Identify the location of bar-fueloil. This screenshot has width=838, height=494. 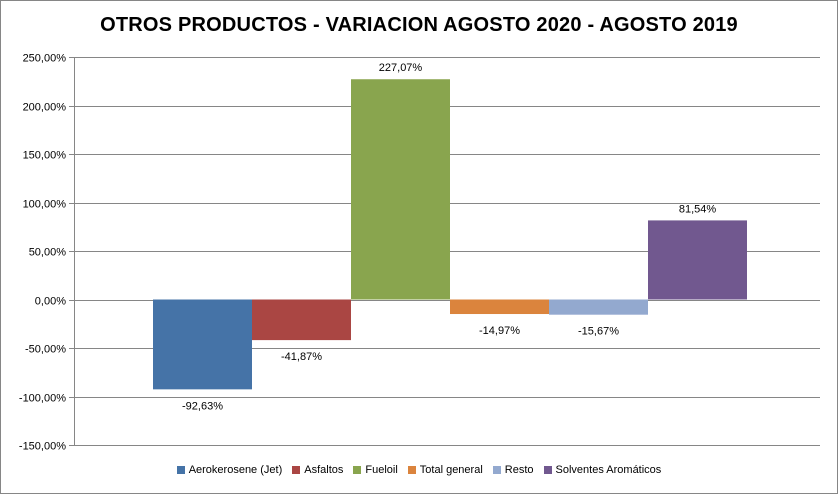
(400, 189).